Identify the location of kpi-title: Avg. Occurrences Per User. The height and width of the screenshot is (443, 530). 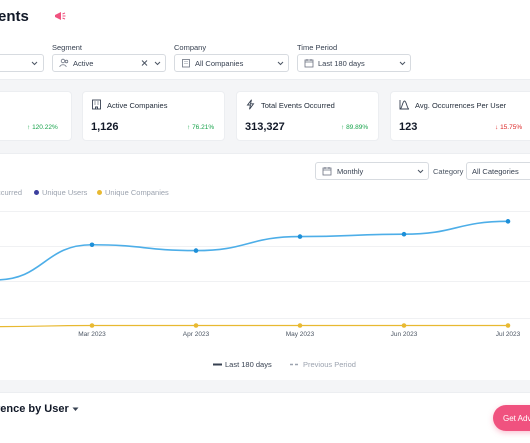
(461, 105).